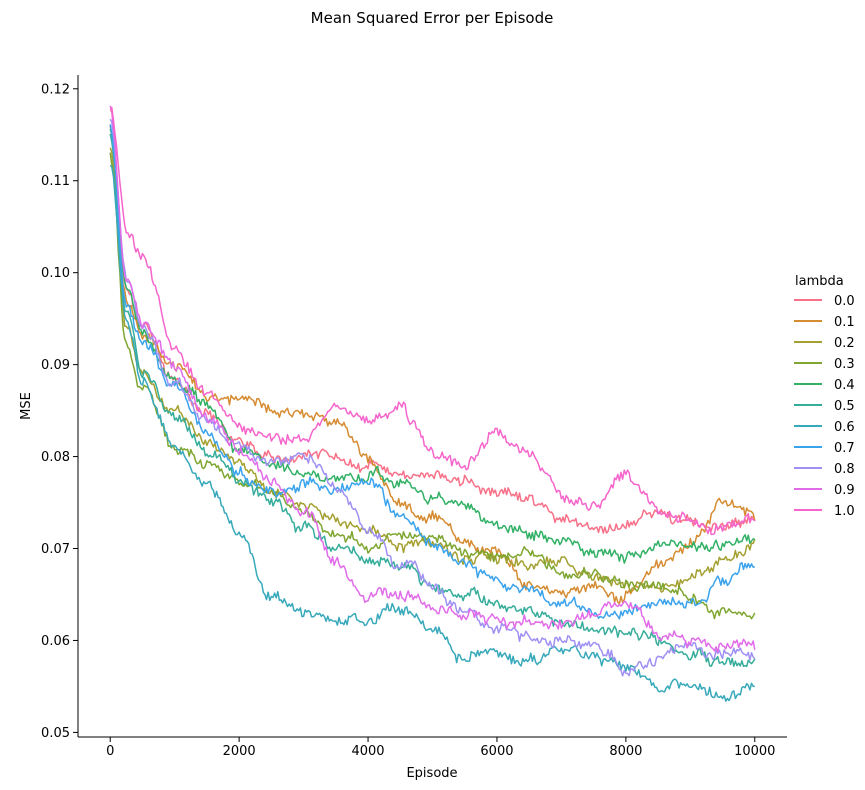 The image size is (865, 790). I want to click on x-tick-label: 6000, so click(496, 751).